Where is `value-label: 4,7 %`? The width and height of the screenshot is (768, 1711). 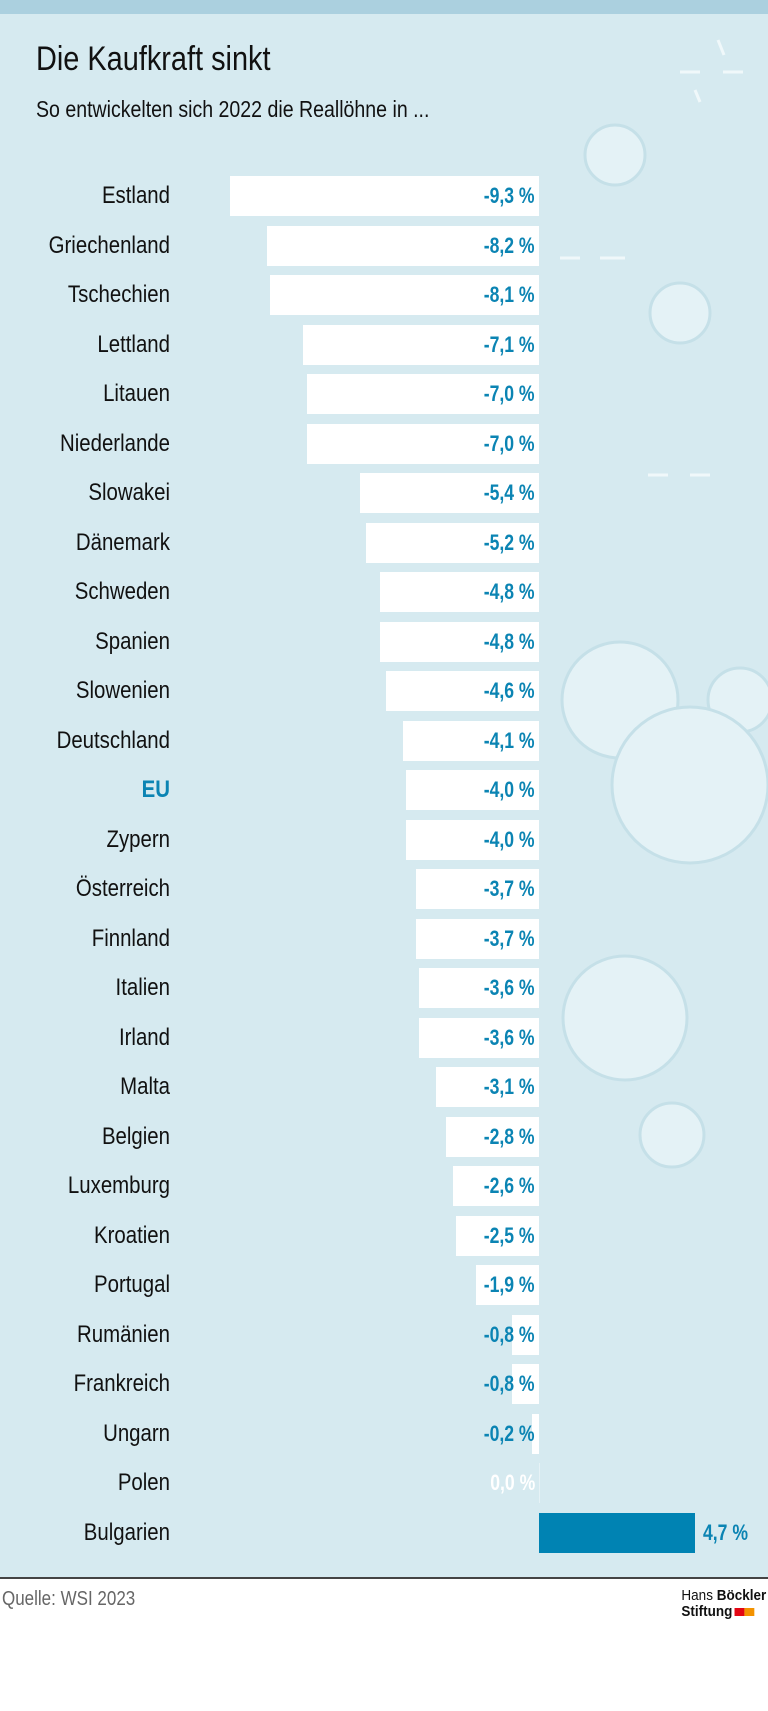 value-label: 4,7 % is located at coordinates (726, 1532).